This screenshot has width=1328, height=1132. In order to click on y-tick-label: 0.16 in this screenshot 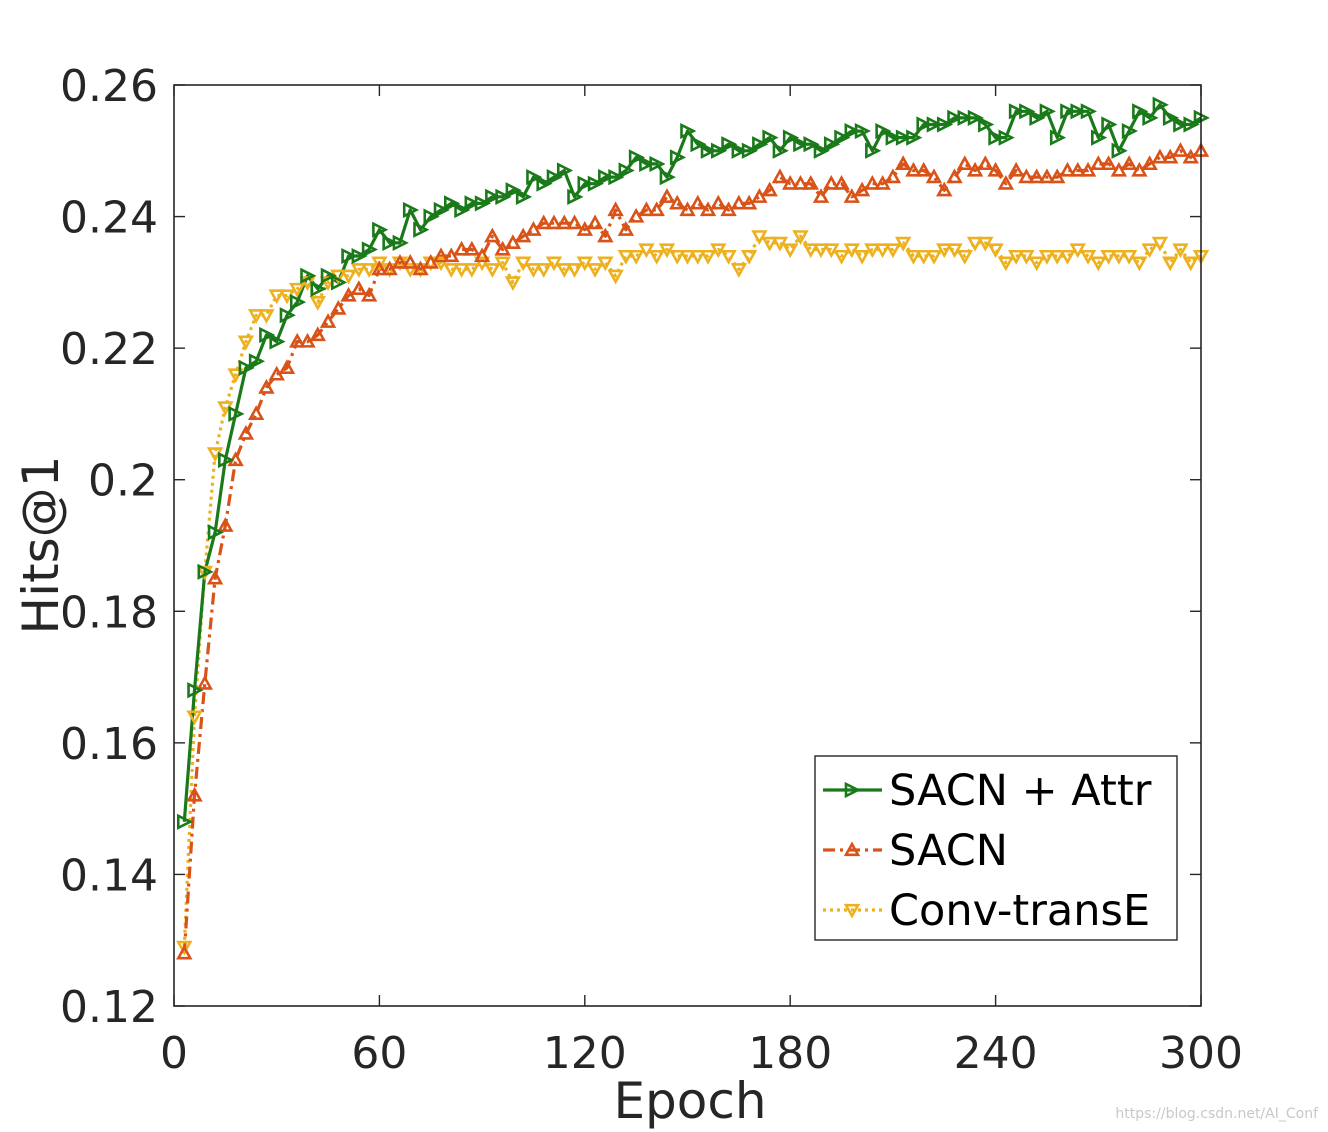, I will do `click(109, 744)`.